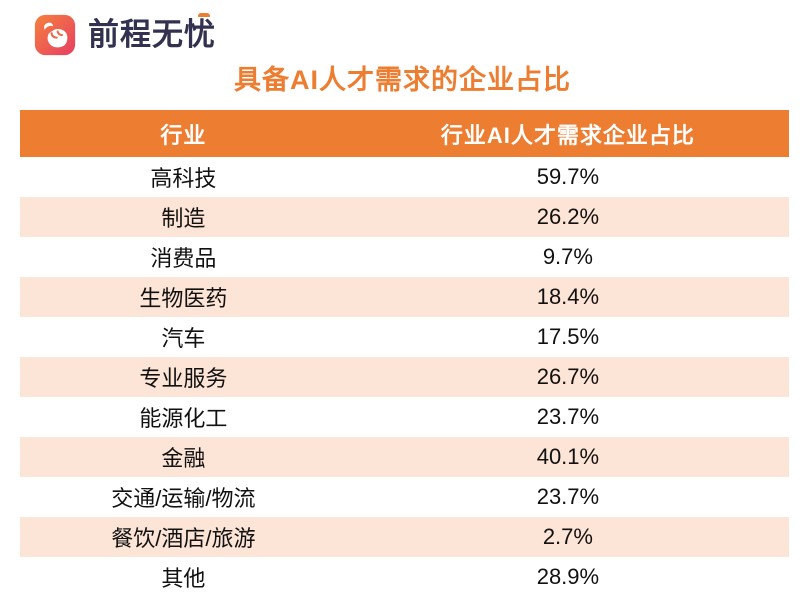 Image resolution: width=805 pixels, height=610 pixels. I want to click on share-cell: 26.7%, so click(568, 376).